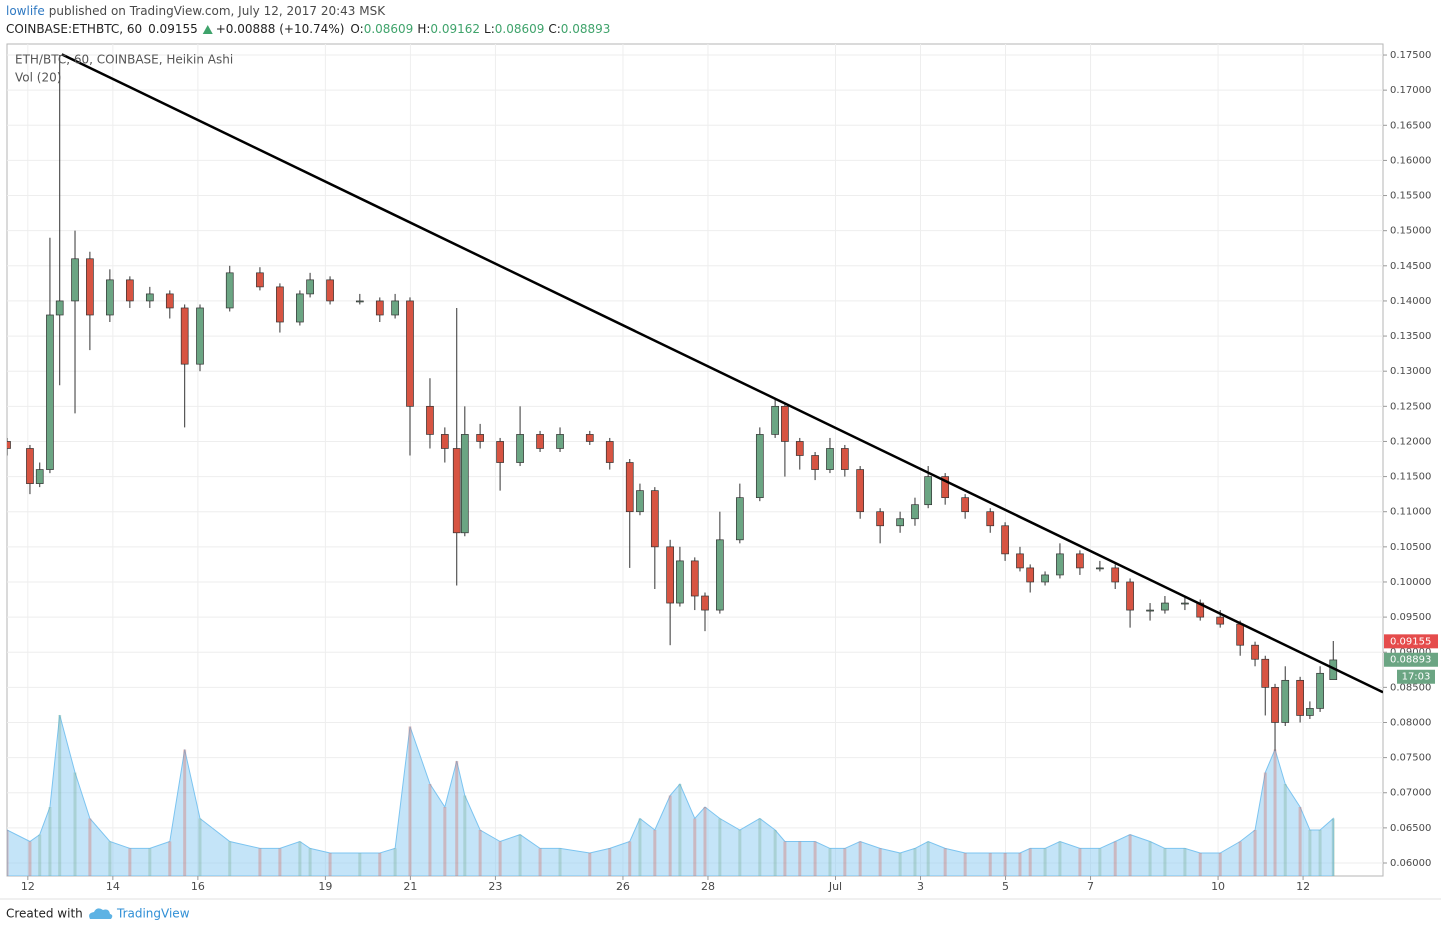  What do you see at coordinates (153, 914) in the screenshot?
I see `footer-brand: TradingView` at bounding box center [153, 914].